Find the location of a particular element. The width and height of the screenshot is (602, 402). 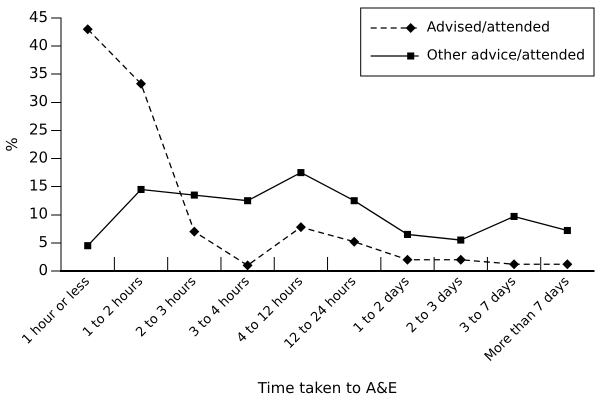

x-axis-title: Time taken to A&E is located at coordinates (327, 387).